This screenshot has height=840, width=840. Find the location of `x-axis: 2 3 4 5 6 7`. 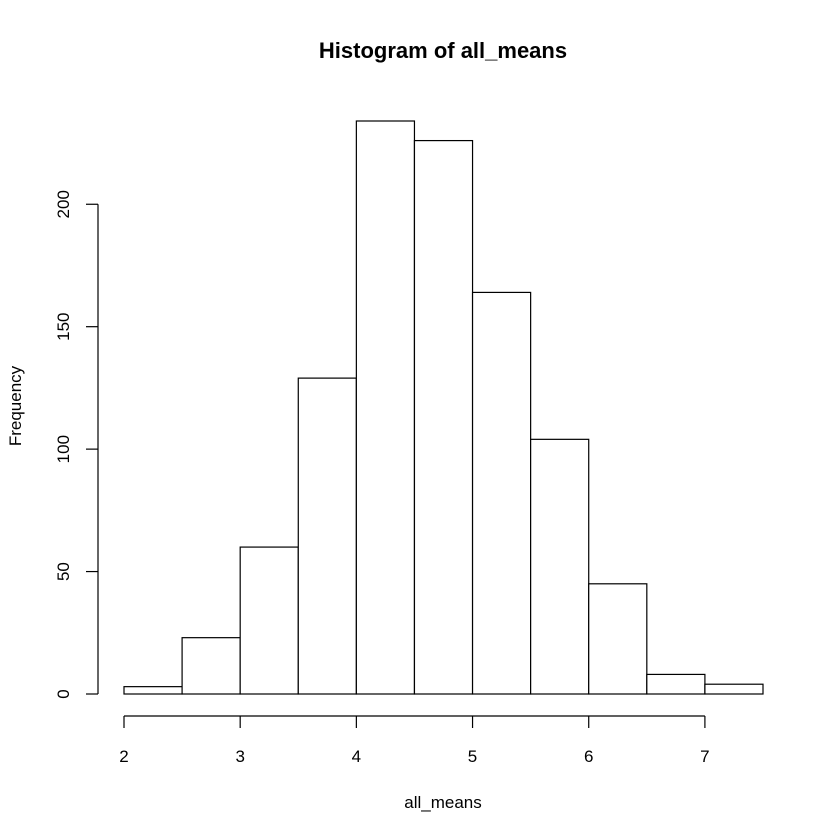

x-axis: 2 3 4 5 6 7 is located at coordinates (414, 740).